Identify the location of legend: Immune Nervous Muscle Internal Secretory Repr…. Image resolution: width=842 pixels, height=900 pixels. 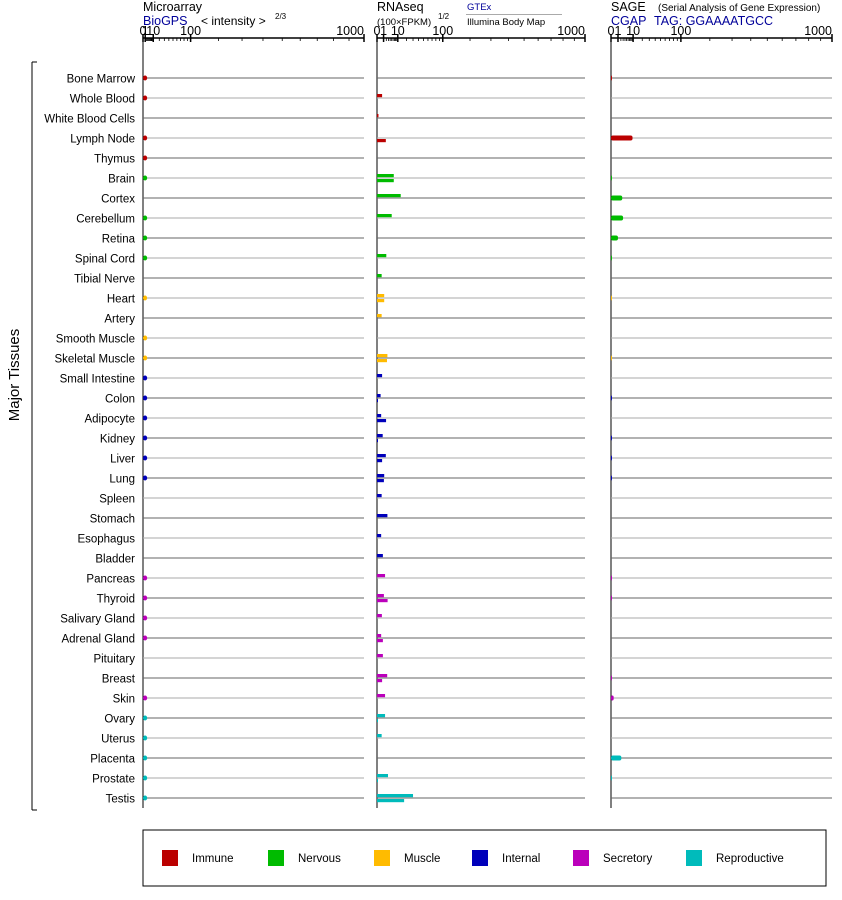
(473, 858).